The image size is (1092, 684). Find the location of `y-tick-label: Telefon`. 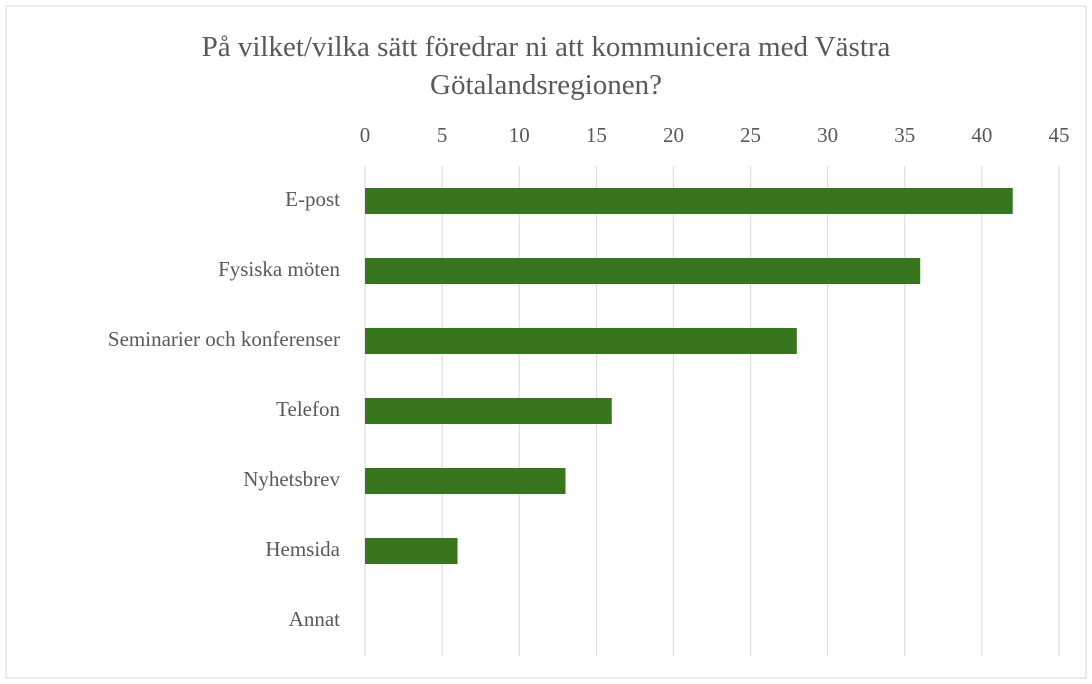

y-tick-label: Telefon is located at coordinates (308, 409).